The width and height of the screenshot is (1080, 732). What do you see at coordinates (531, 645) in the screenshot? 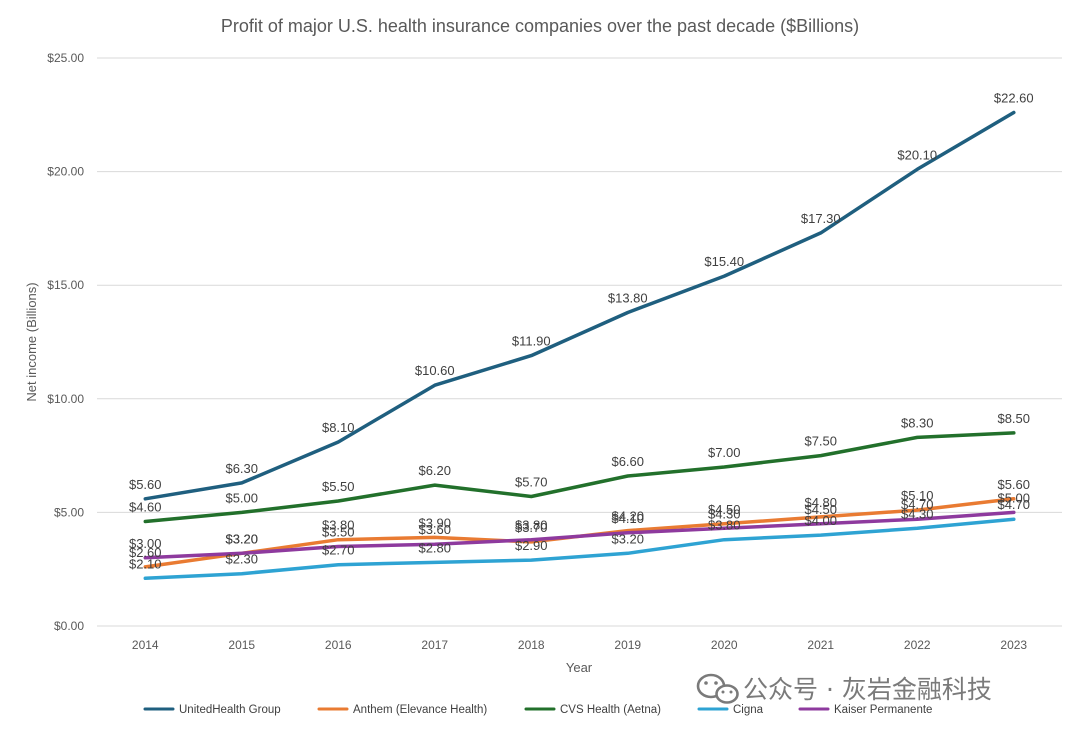
I see `x-tick-label: 2018` at bounding box center [531, 645].